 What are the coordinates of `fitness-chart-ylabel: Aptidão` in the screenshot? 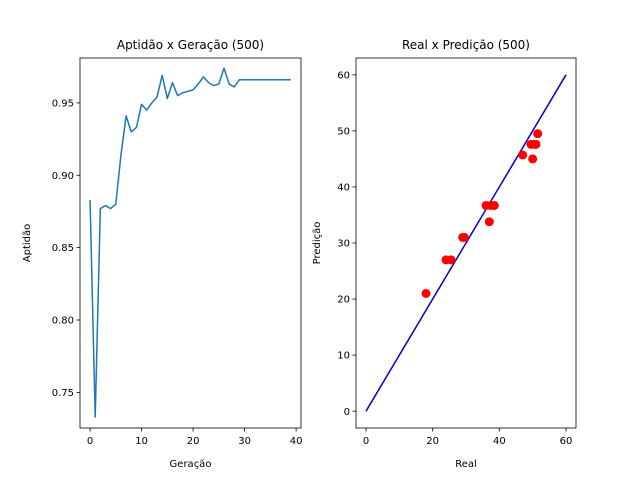 It's located at (27, 243).